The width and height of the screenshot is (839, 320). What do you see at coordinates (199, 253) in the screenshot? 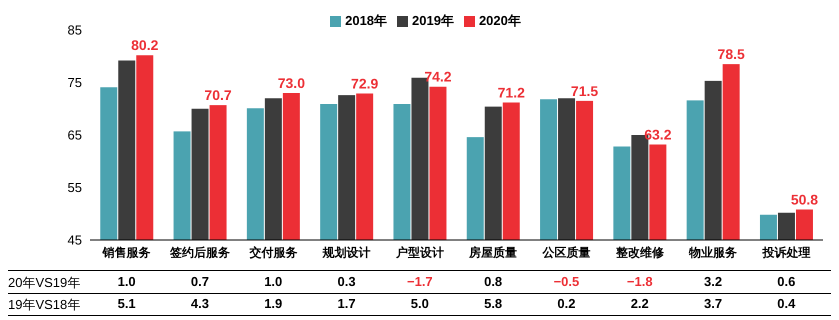
I see `x-tick-label: 签约后服务` at bounding box center [199, 253].